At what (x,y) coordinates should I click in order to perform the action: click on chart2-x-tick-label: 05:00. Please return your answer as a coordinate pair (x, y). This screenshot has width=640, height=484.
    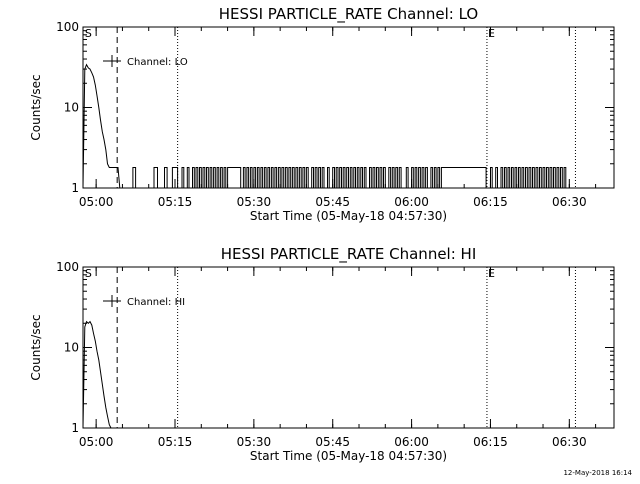
    Looking at the image, I should click on (96, 442).